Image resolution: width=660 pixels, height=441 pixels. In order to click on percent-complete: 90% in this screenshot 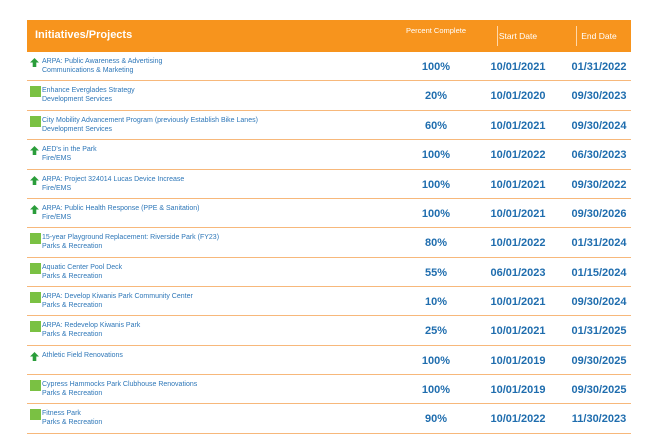, I will do `click(436, 419)`.